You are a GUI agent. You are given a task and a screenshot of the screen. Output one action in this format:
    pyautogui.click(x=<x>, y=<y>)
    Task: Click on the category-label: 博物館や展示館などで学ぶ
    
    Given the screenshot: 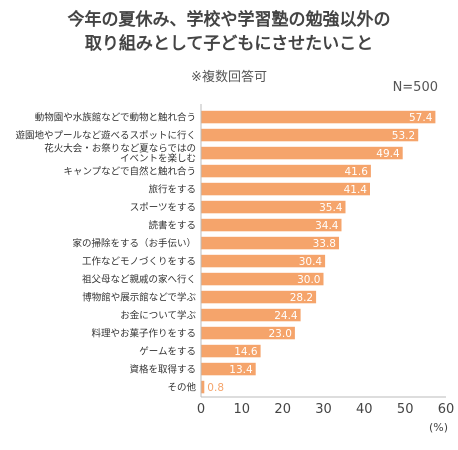 What is the action you would take?
    pyautogui.click(x=139, y=298)
    